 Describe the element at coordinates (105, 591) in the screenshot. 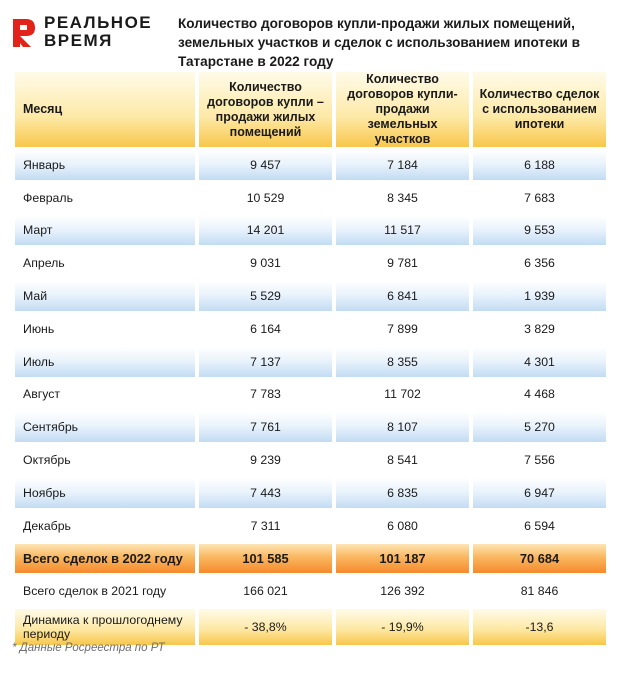

I see `cell-month: Всего сделок в 2021 году` at that location.